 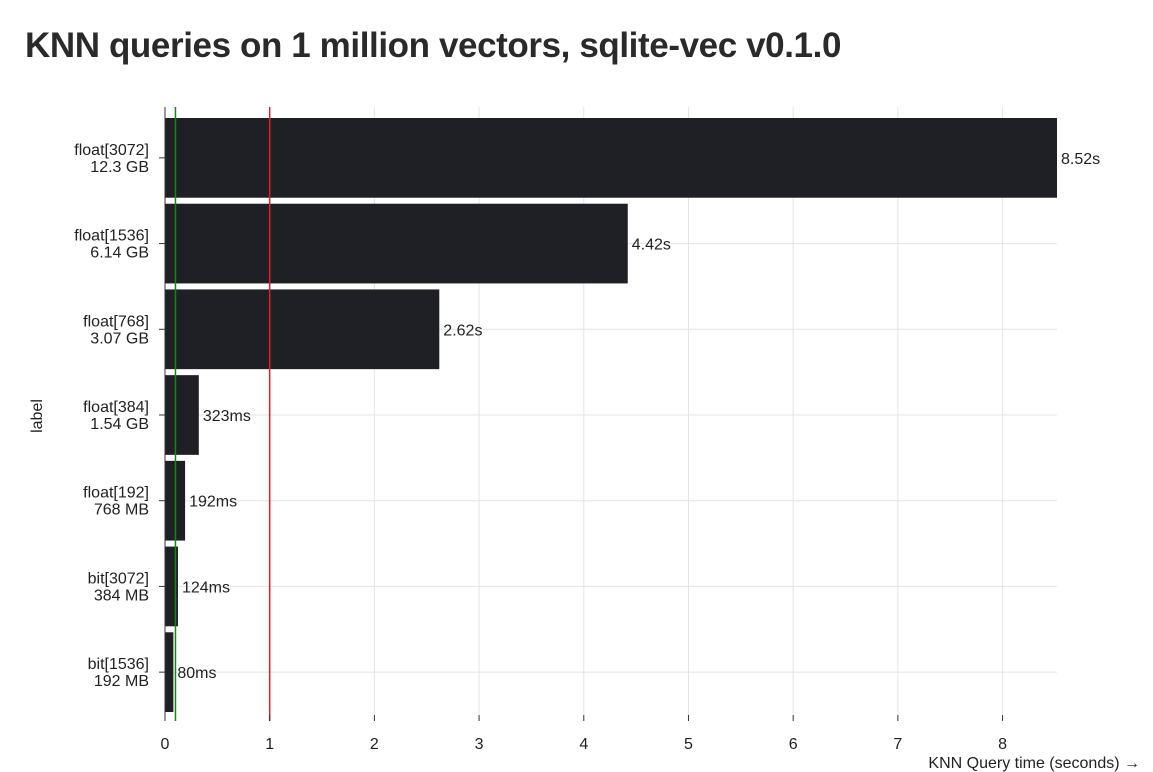 What do you see at coordinates (1080, 159) in the screenshot?
I see `value-label: 8.52s` at bounding box center [1080, 159].